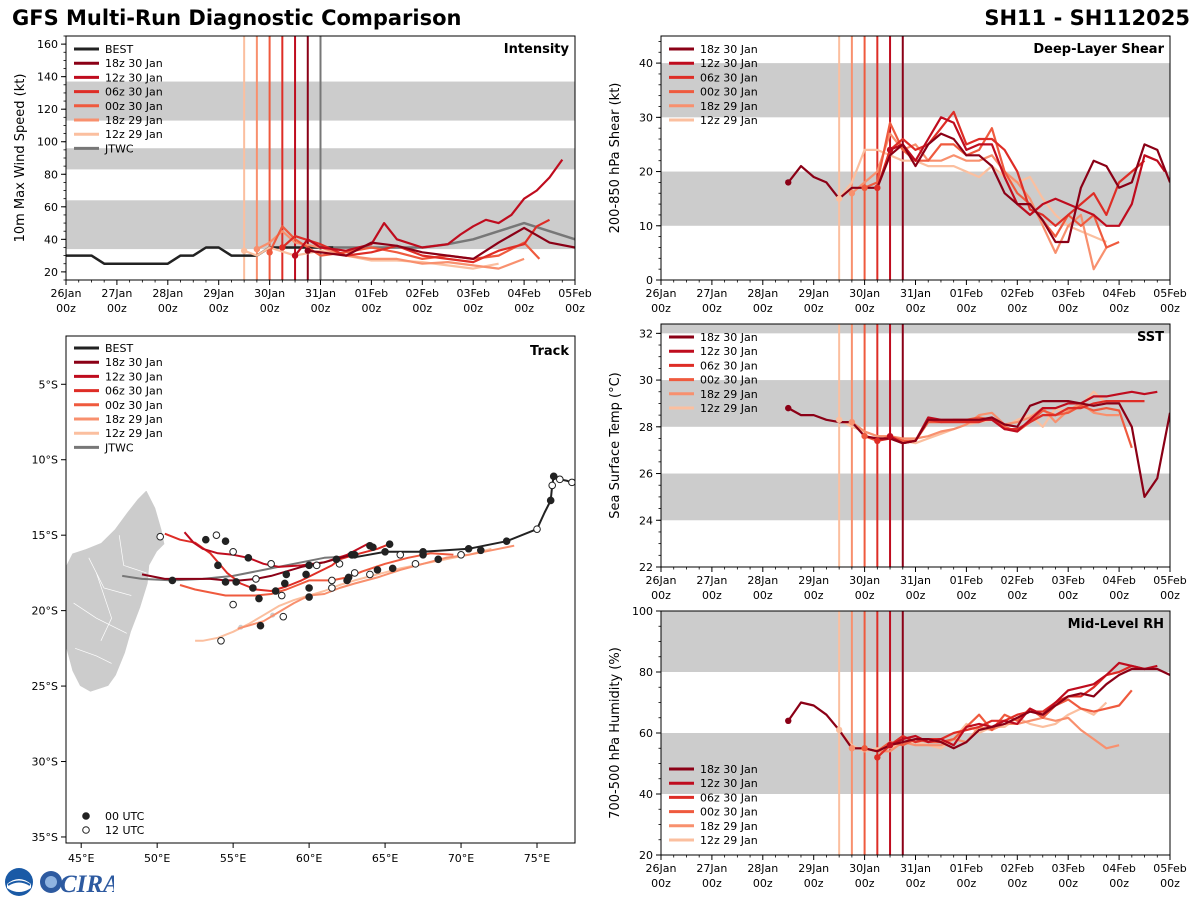 The height and width of the screenshot is (900, 1200). Describe the element at coordinates (1098, 49) in the screenshot. I see `panel-title: Deep-Layer Shear` at that location.